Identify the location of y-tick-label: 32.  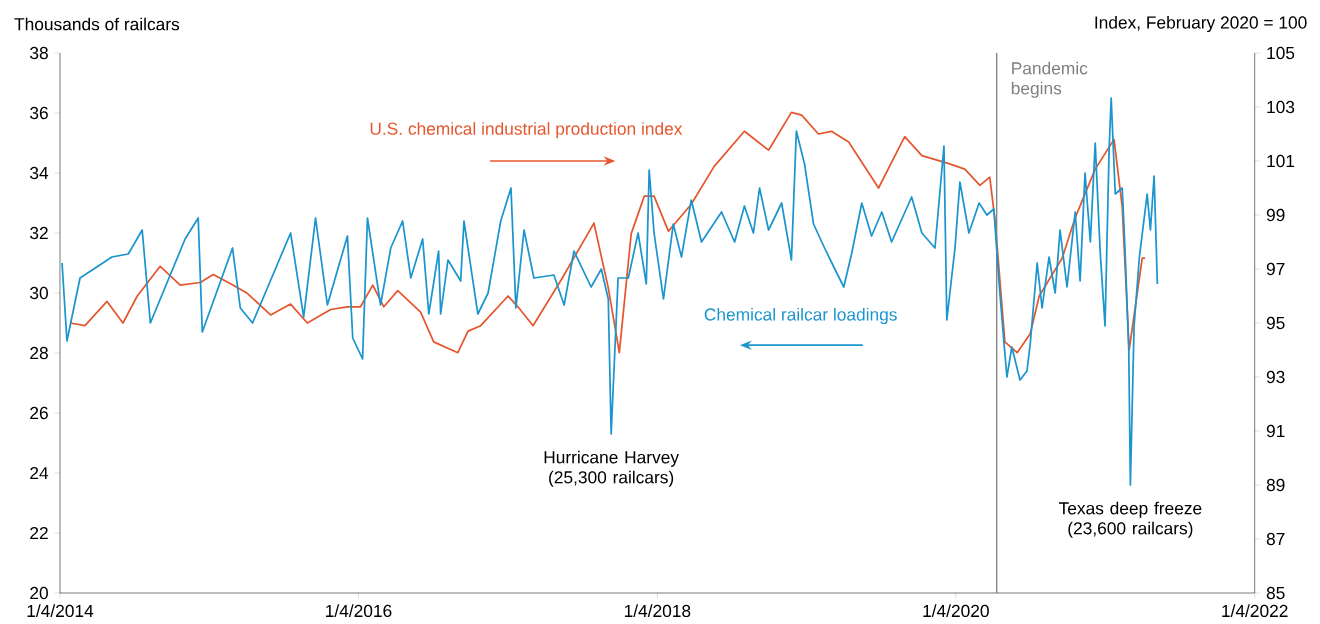
(39, 233).